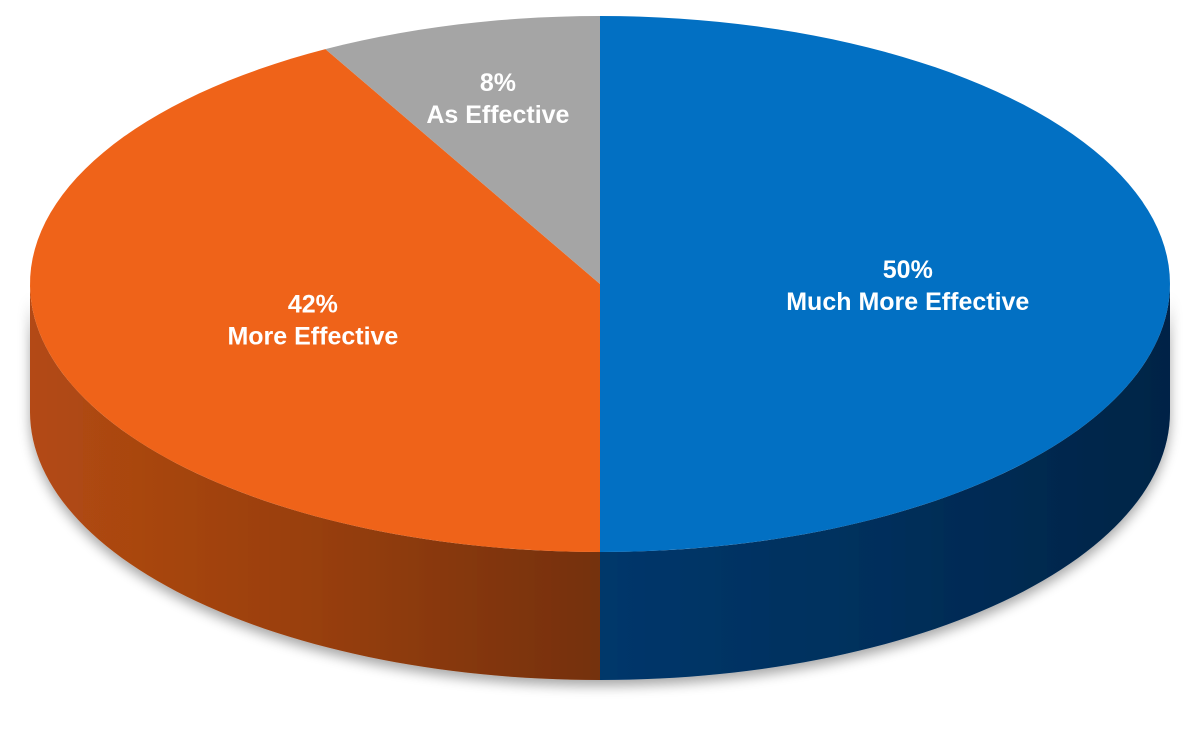 This screenshot has height=729, width=1200. What do you see at coordinates (497, 115) in the screenshot?
I see `slice-name-as-effective: As Effective` at bounding box center [497, 115].